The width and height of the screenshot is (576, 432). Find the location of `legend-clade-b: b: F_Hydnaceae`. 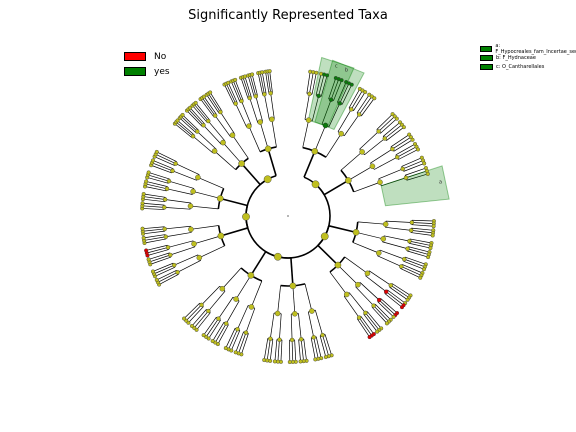

legend-clade-b: b: F_Hydnaceae is located at coordinates (528, 57).